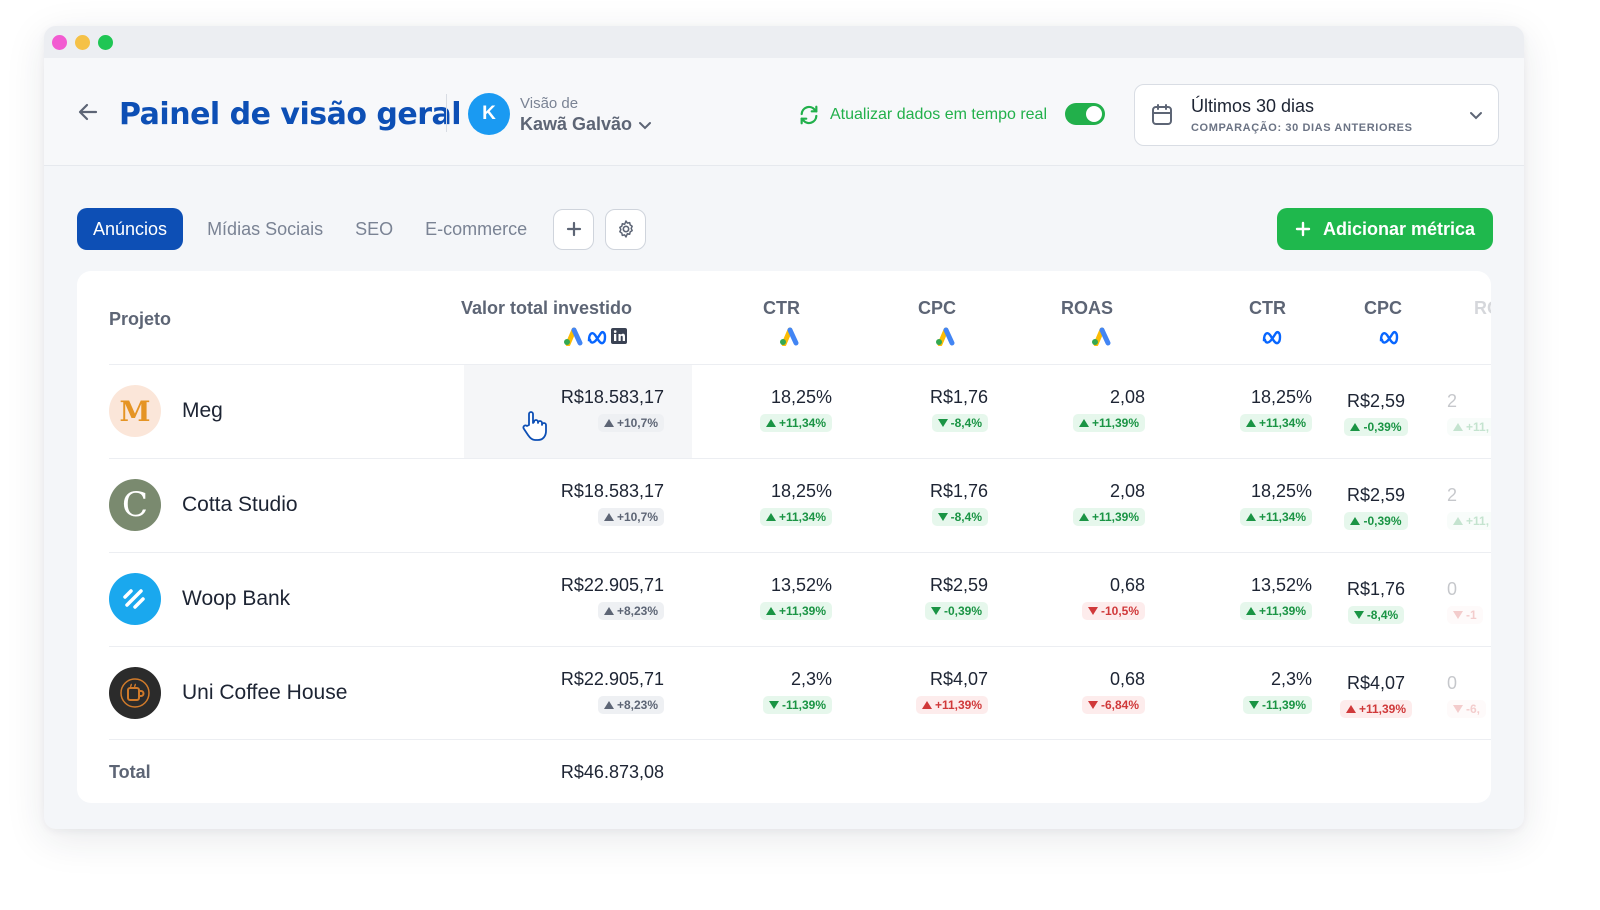 This screenshot has height=910, width=1600. What do you see at coordinates (1085, 114) in the screenshot?
I see `realtime-toggle` at bounding box center [1085, 114].